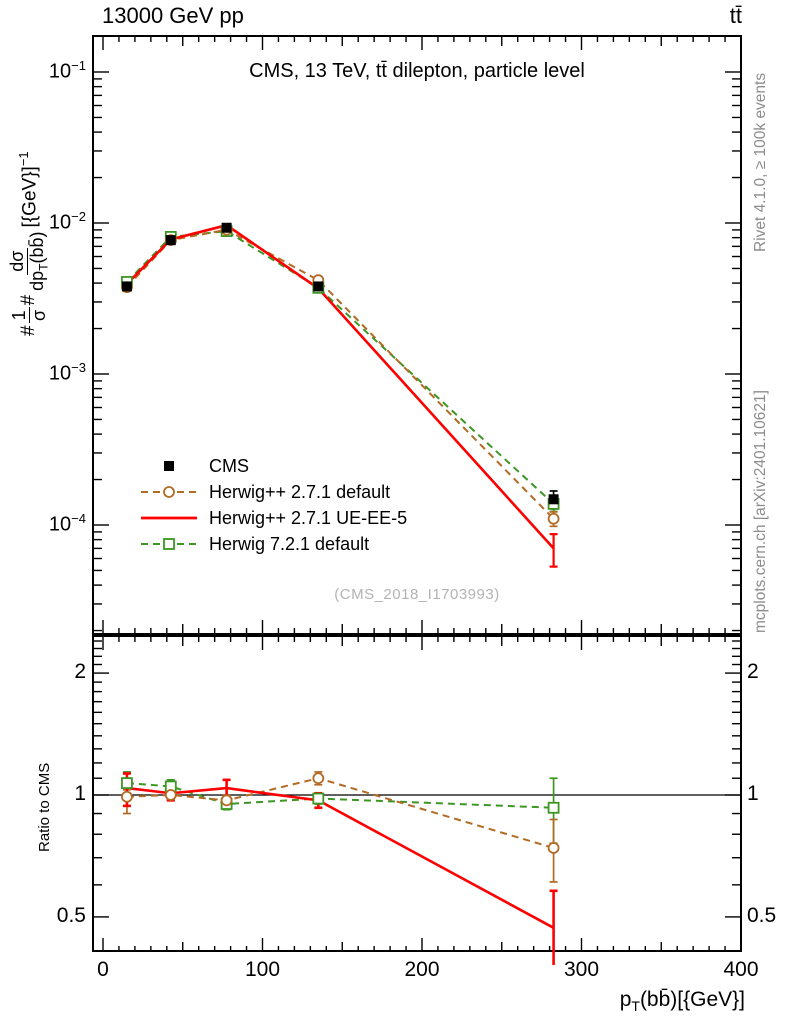 The image size is (786, 1024). What do you see at coordinates (760, 162) in the screenshot?
I see `rivet-version-note: Rivet 4.1.0, ≥ 100k events` at bounding box center [760, 162].